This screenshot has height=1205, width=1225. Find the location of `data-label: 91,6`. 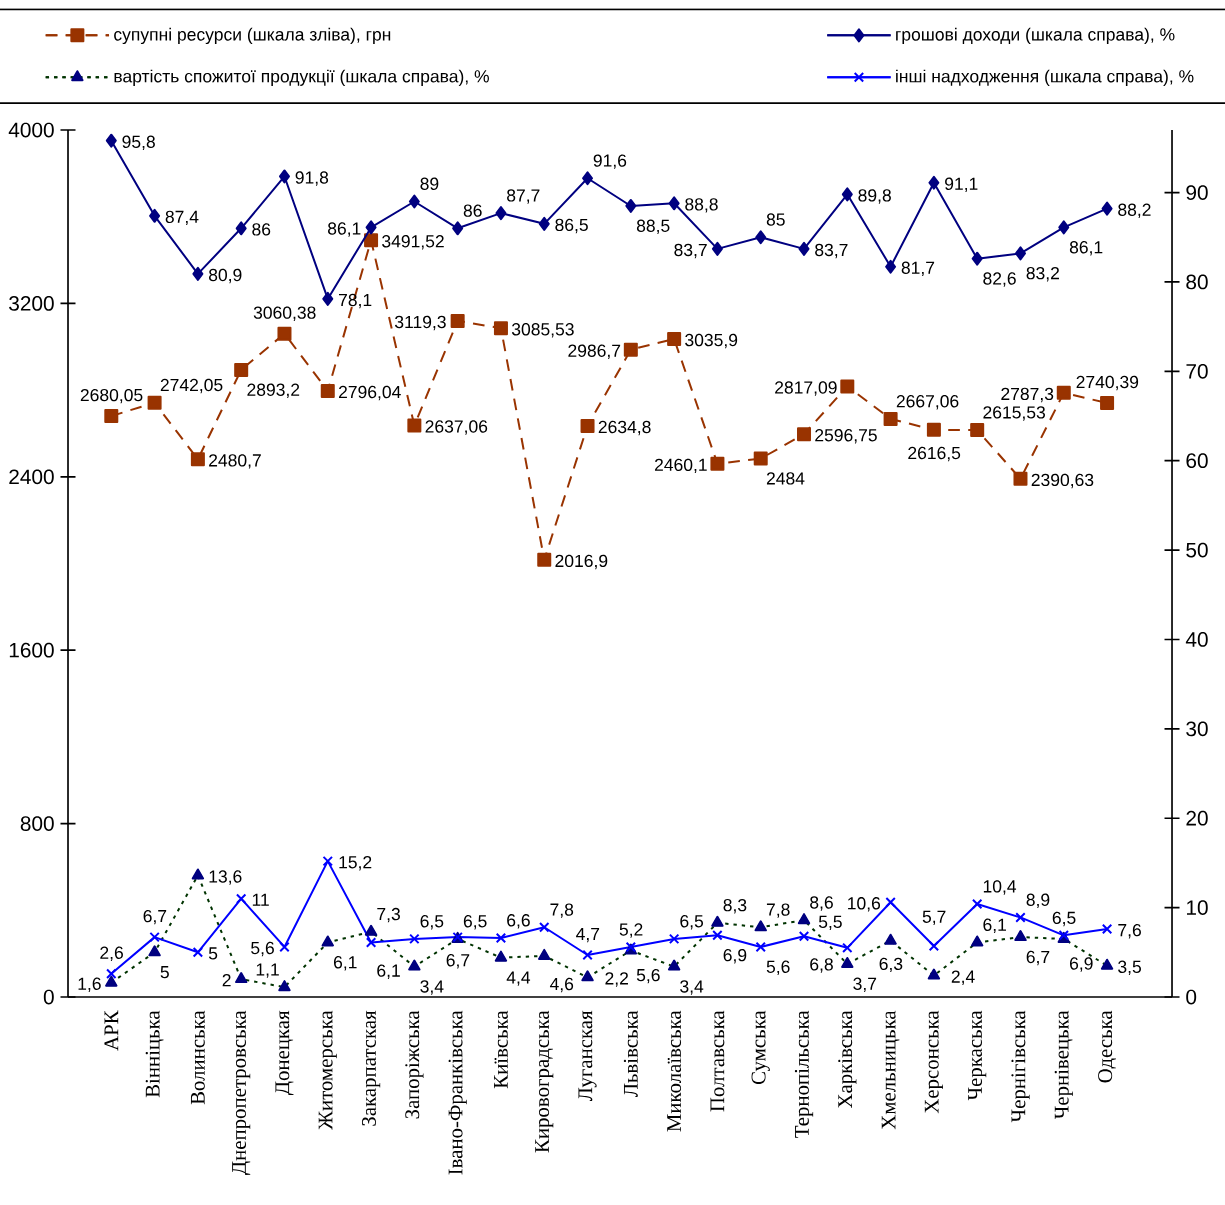

data-label: 91,6 is located at coordinates (610, 161).